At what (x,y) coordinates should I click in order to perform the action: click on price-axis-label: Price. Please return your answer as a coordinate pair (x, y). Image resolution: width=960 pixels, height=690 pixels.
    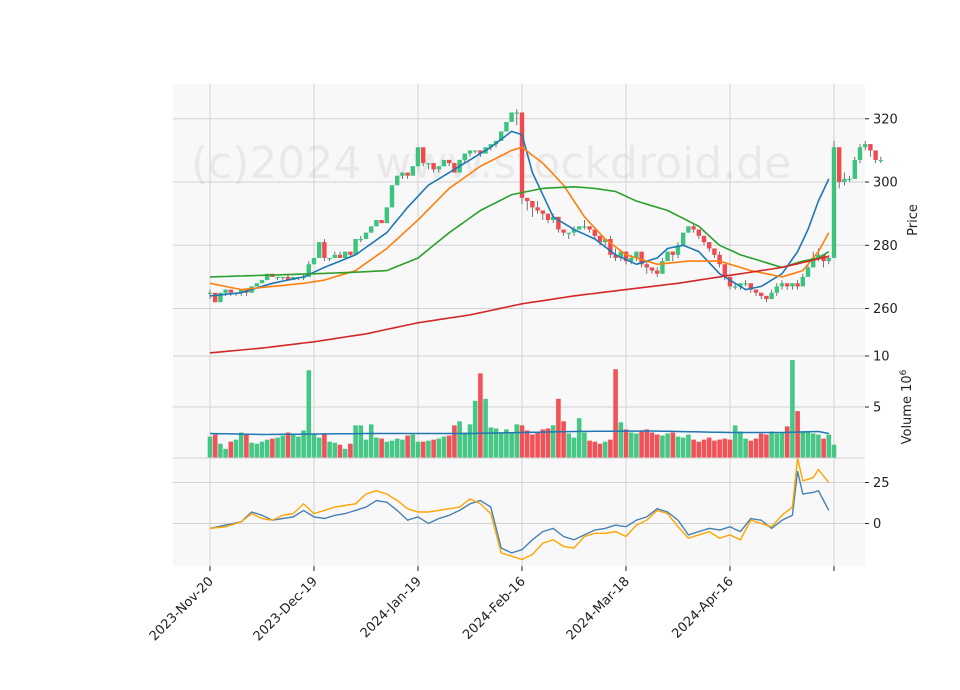
    Looking at the image, I should click on (913, 220).